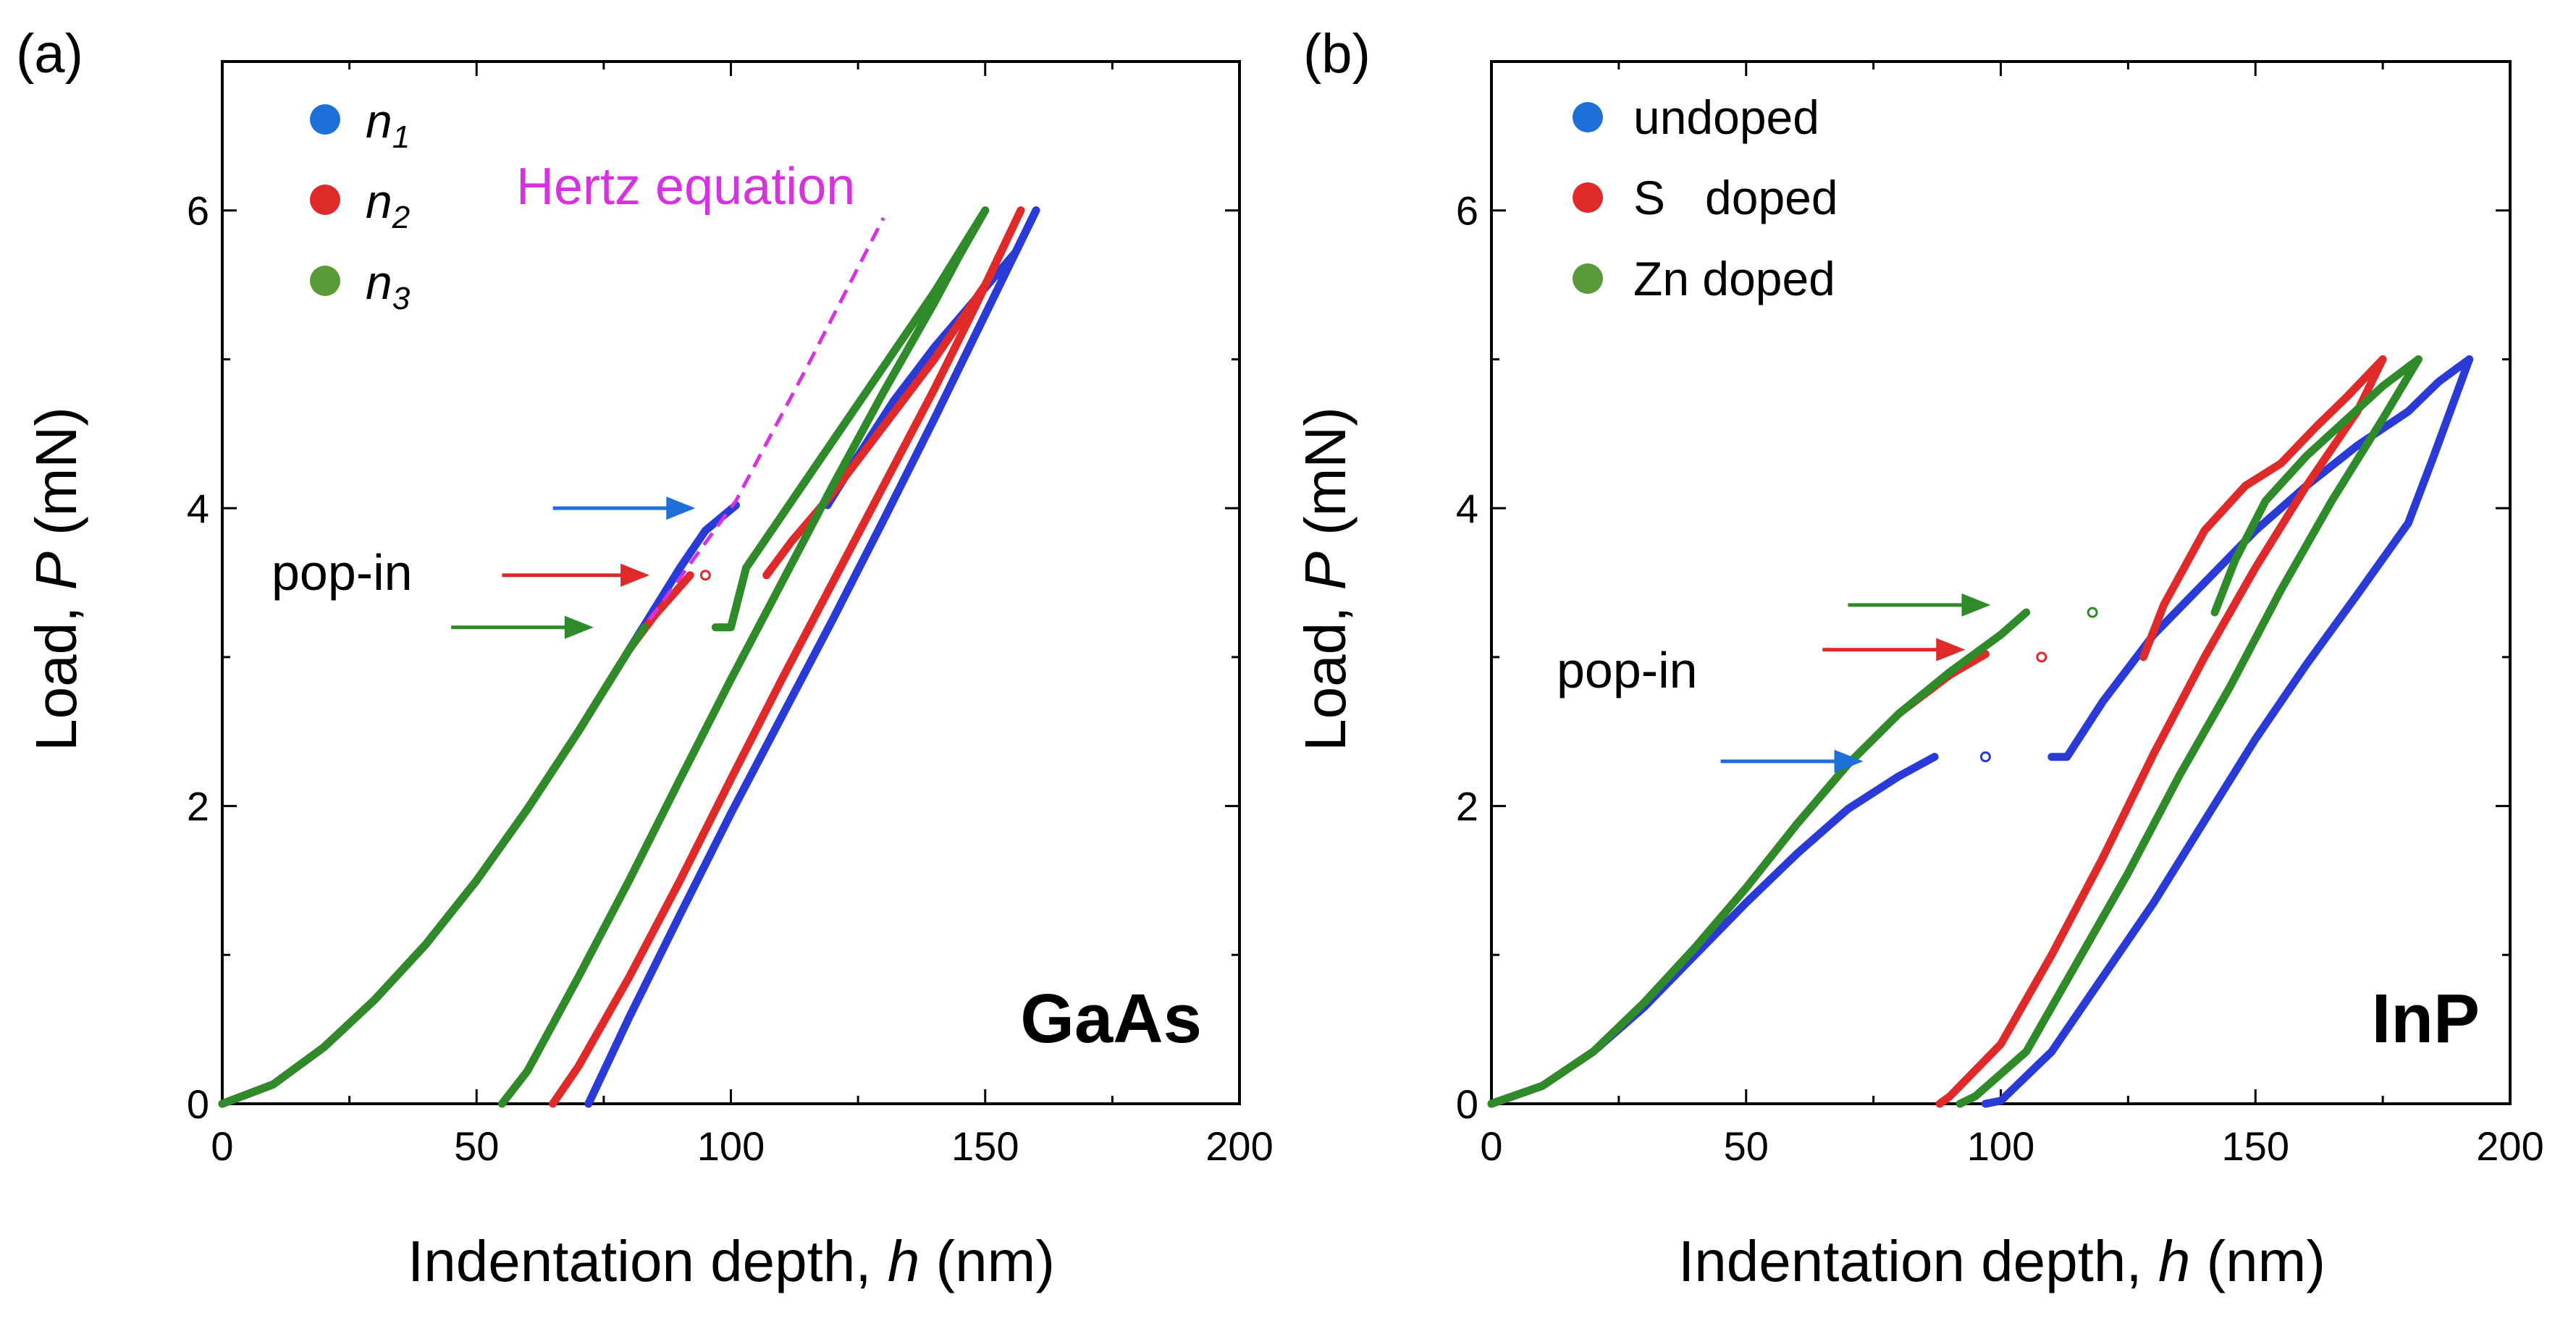 Image resolution: width=2576 pixels, height=1318 pixels. I want to click on panel-a-popin-label: pop-in, so click(342, 572).